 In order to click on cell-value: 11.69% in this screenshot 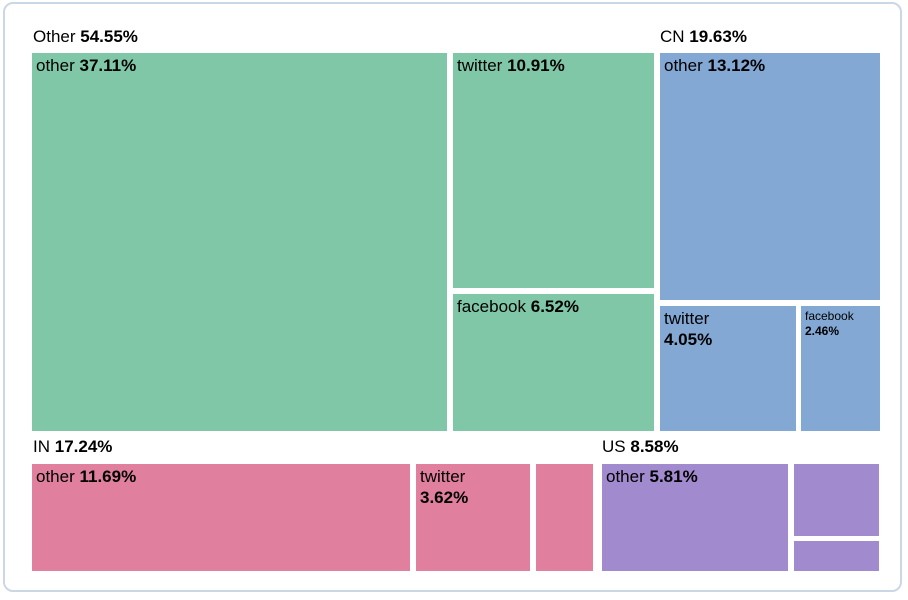, I will do `click(108, 476)`.